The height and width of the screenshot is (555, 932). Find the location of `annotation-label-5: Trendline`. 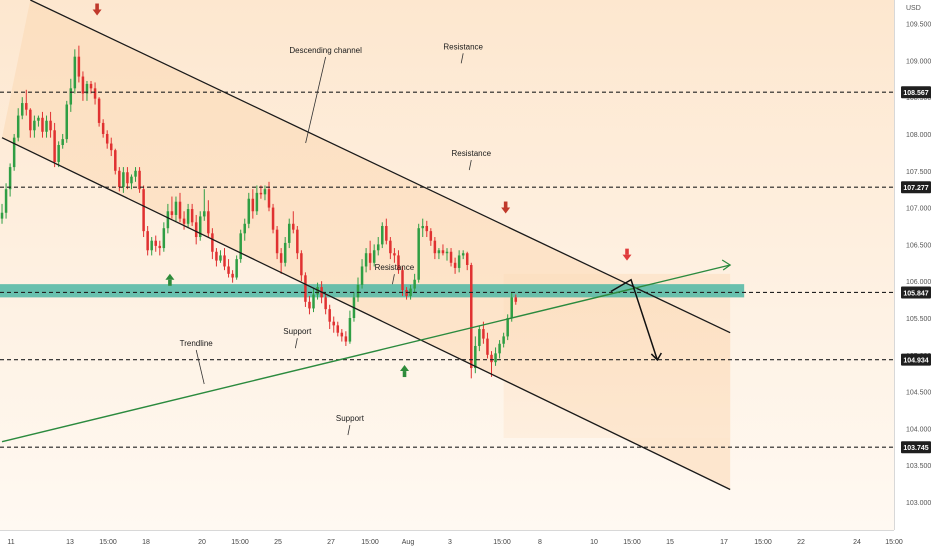

annotation-label-5: Trendline is located at coordinates (197, 343).